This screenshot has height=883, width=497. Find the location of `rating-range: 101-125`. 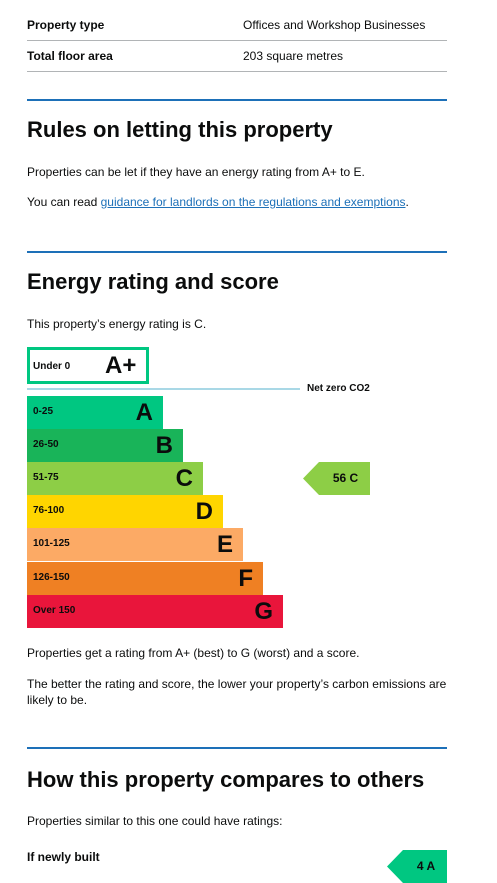

rating-range: 101-125 is located at coordinates (51, 543).